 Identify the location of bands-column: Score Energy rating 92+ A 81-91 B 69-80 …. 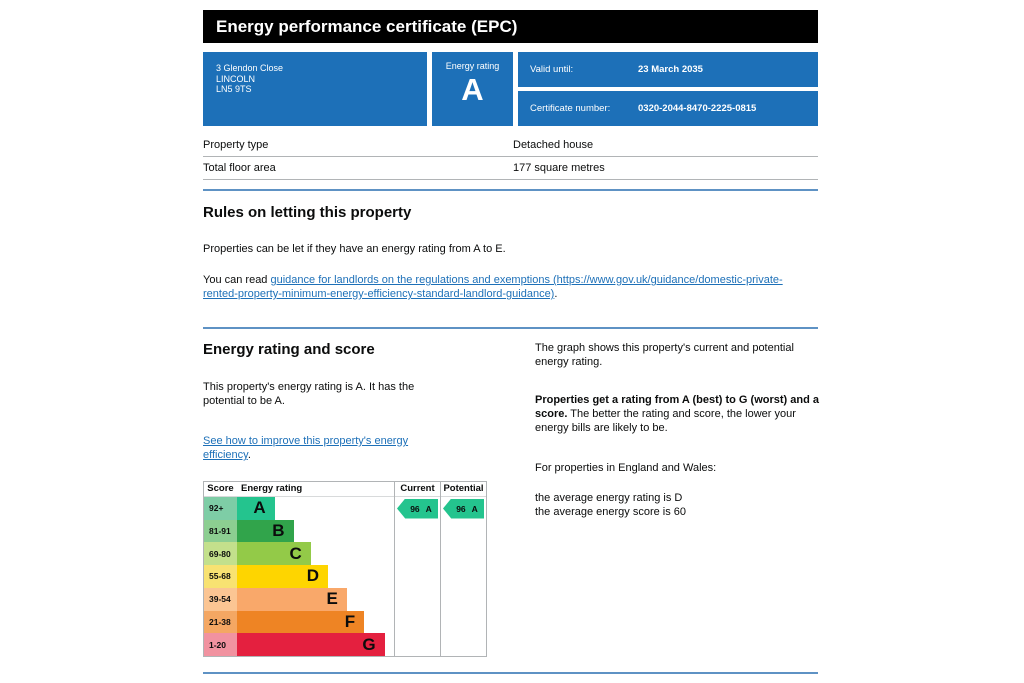
(299, 569).